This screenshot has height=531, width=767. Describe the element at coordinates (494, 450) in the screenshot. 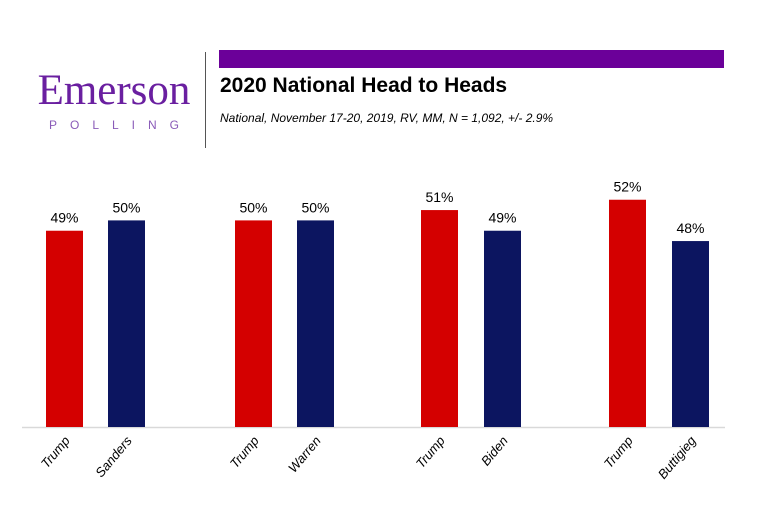

I see `category-label: Biden` at that location.